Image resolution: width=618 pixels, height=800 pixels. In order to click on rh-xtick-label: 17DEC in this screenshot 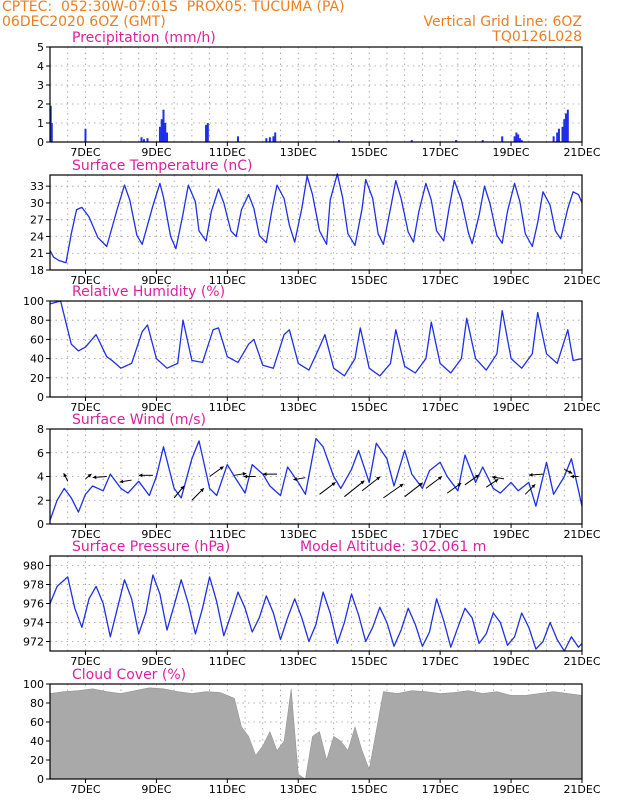, I will do `click(440, 407)`.